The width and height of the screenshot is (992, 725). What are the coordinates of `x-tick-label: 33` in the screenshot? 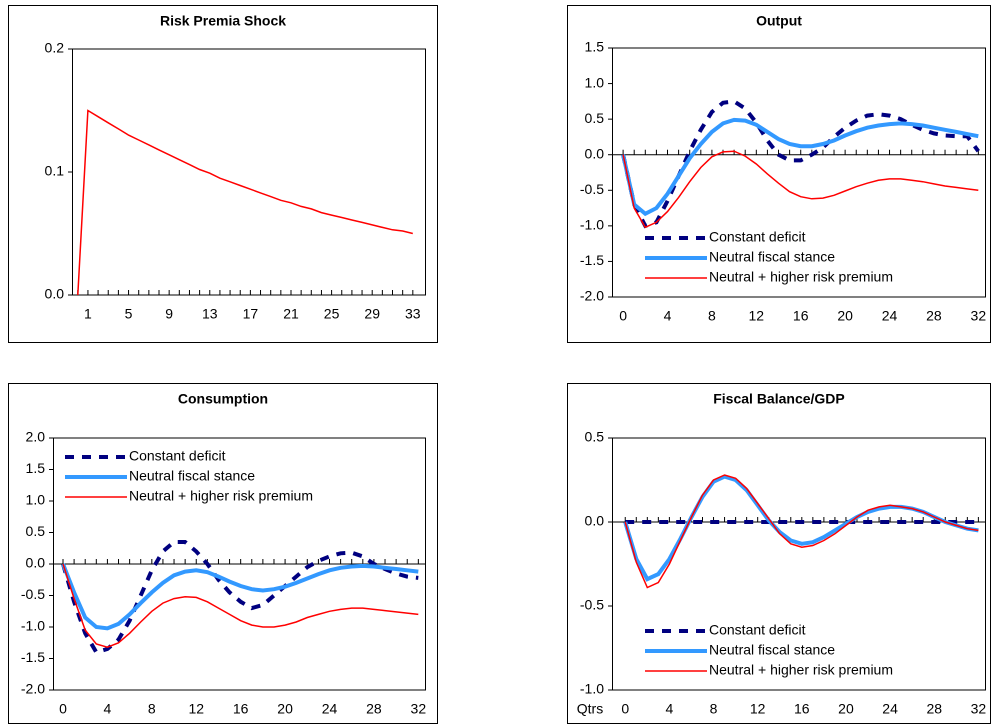 It's located at (413, 314).